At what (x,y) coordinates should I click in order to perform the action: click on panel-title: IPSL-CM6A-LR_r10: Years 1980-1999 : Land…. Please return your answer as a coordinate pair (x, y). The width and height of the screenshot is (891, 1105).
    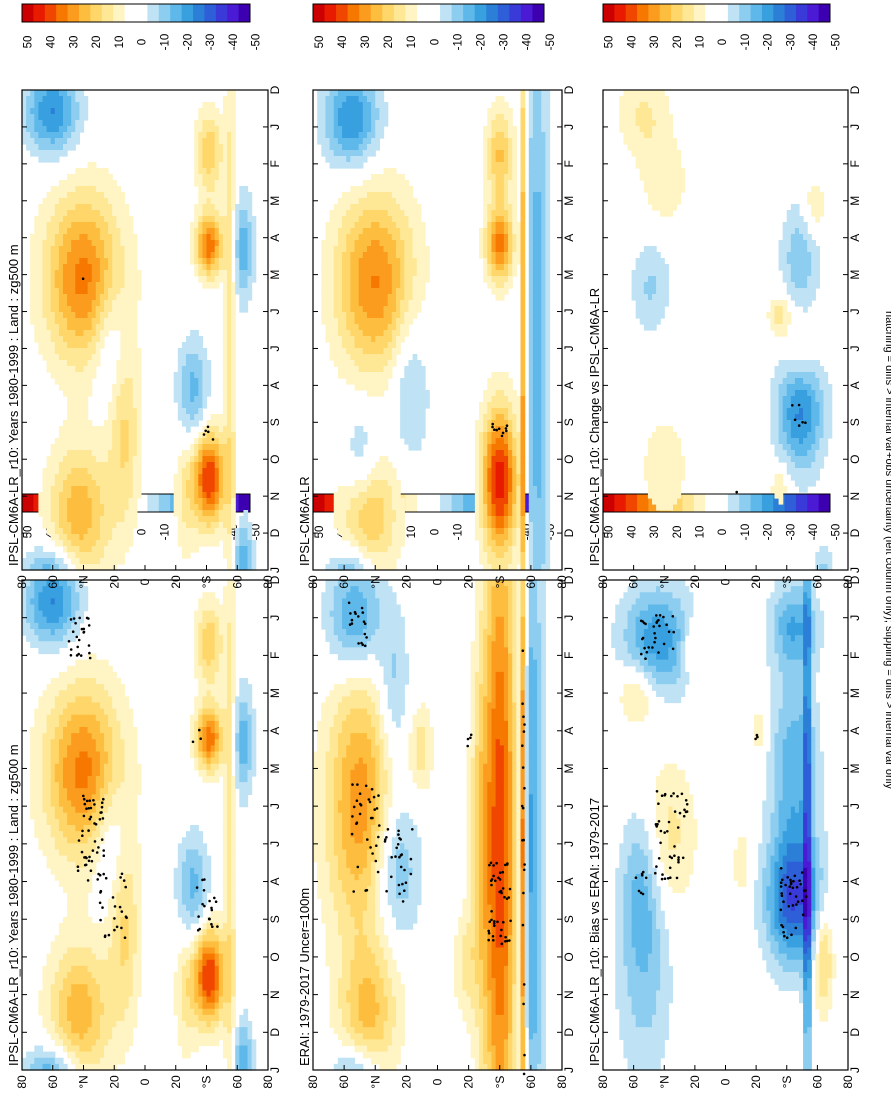
    Looking at the image, I should click on (13, 905).